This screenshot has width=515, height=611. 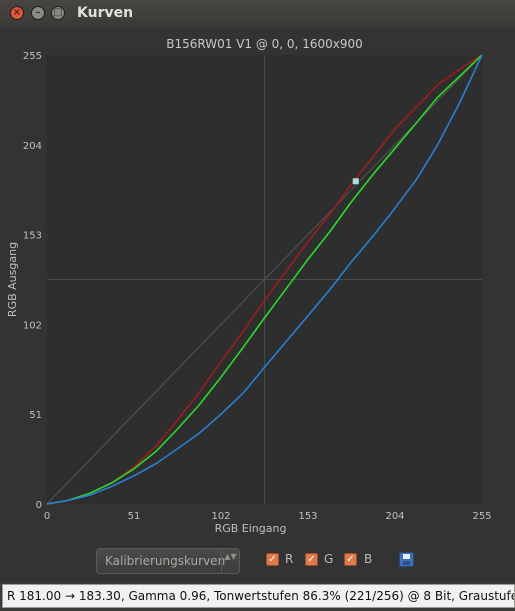 I want to click on minimize-button: –, so click(x=38, y=13).